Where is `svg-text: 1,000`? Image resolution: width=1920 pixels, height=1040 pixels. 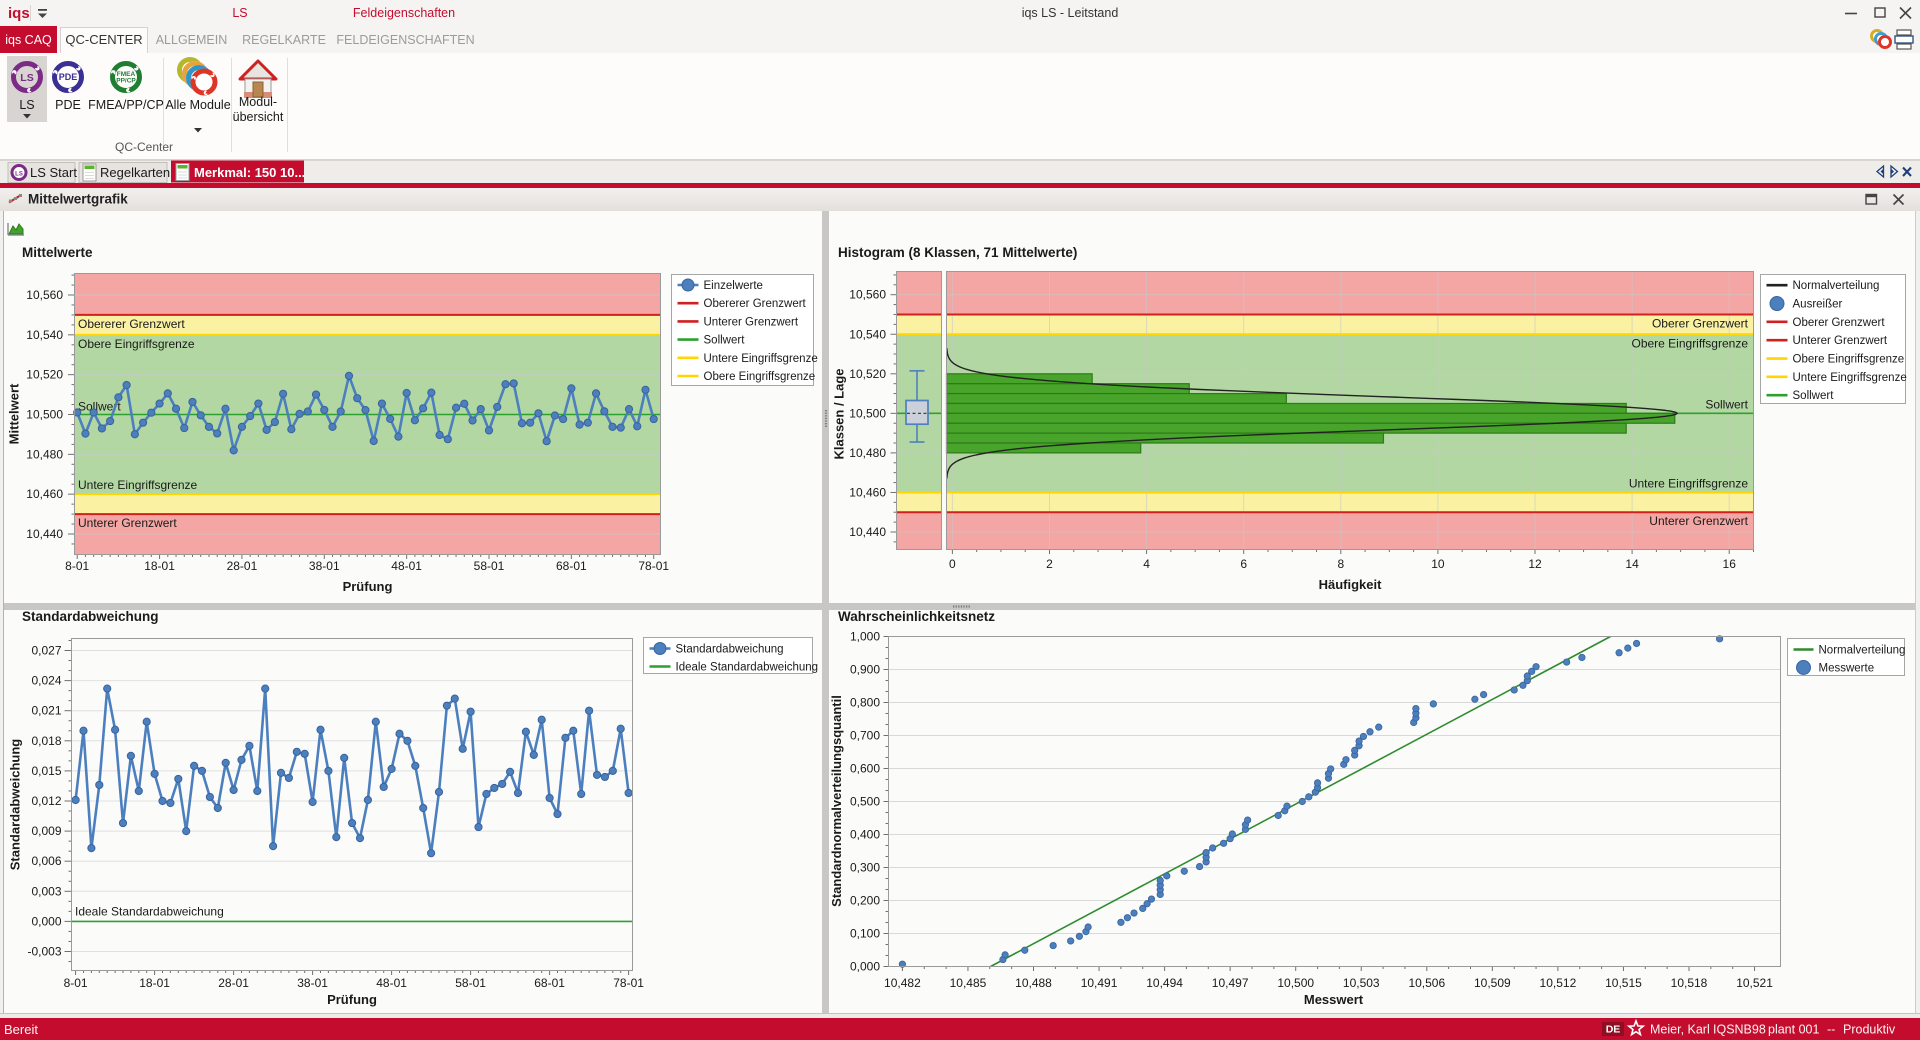
svg-text: 1,000 is located at coordinates (865, 637).